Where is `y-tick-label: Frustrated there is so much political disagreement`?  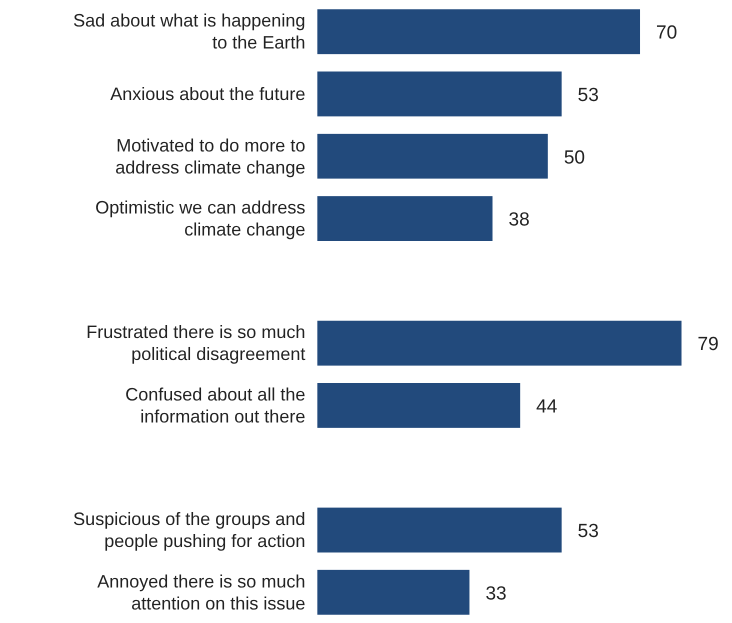 y-tick-label: Frustrated there is so much political disagreement is located at coordinates (196, 343).